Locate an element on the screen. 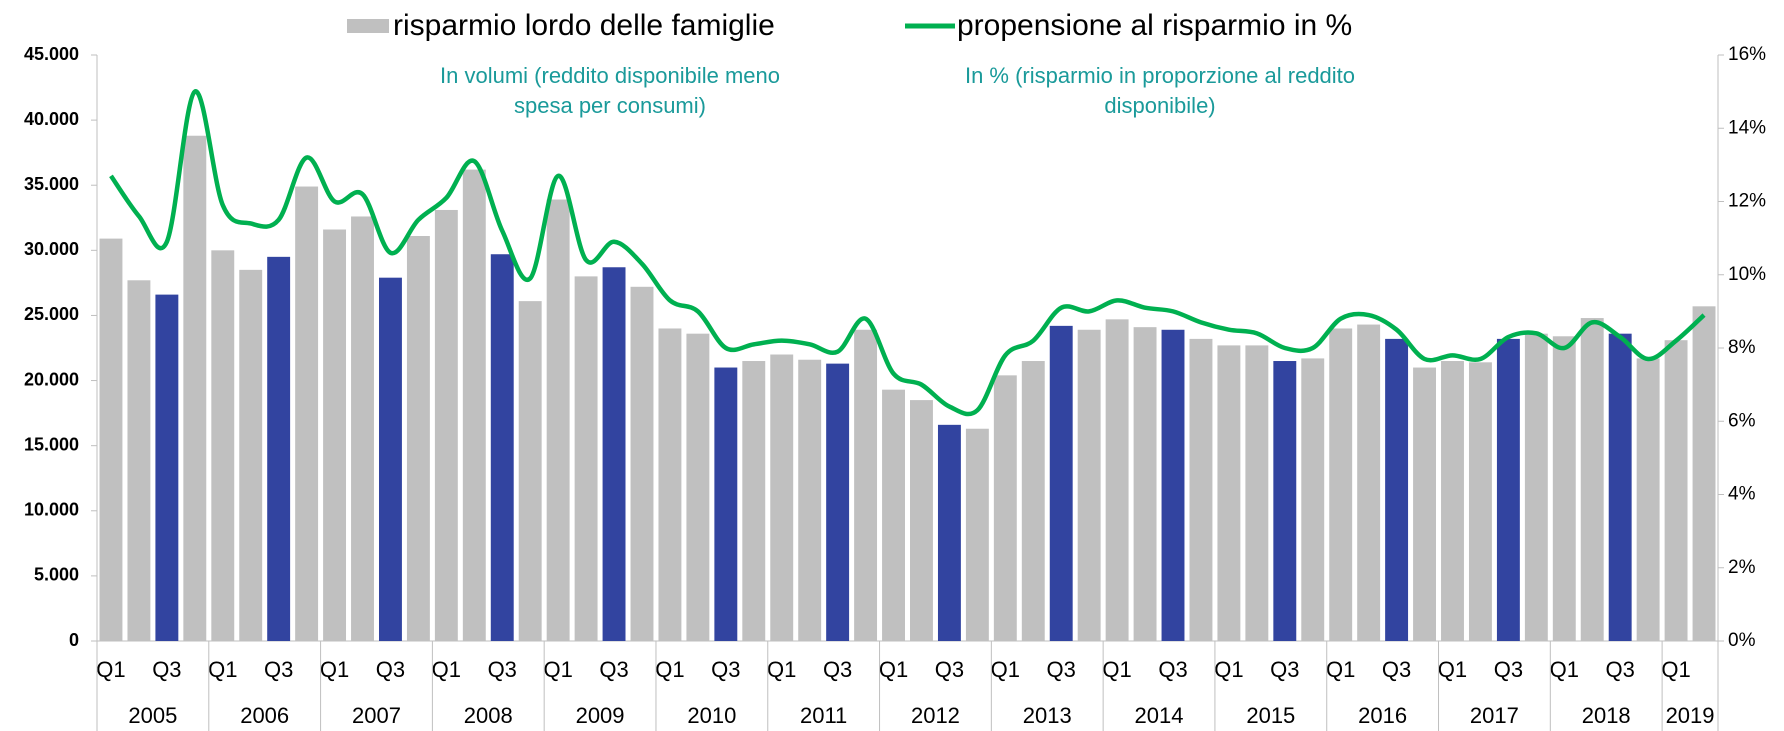 Image resolution: width=1784 pixels, height=731 pixels. year-label: 2007 is located at coordinates (376, 715).